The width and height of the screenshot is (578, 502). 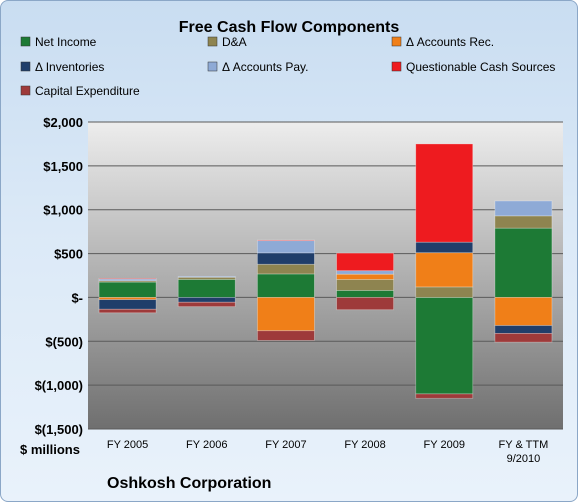 I want to click on y-tick-label: $(1,500), so click(x=59, y=429).